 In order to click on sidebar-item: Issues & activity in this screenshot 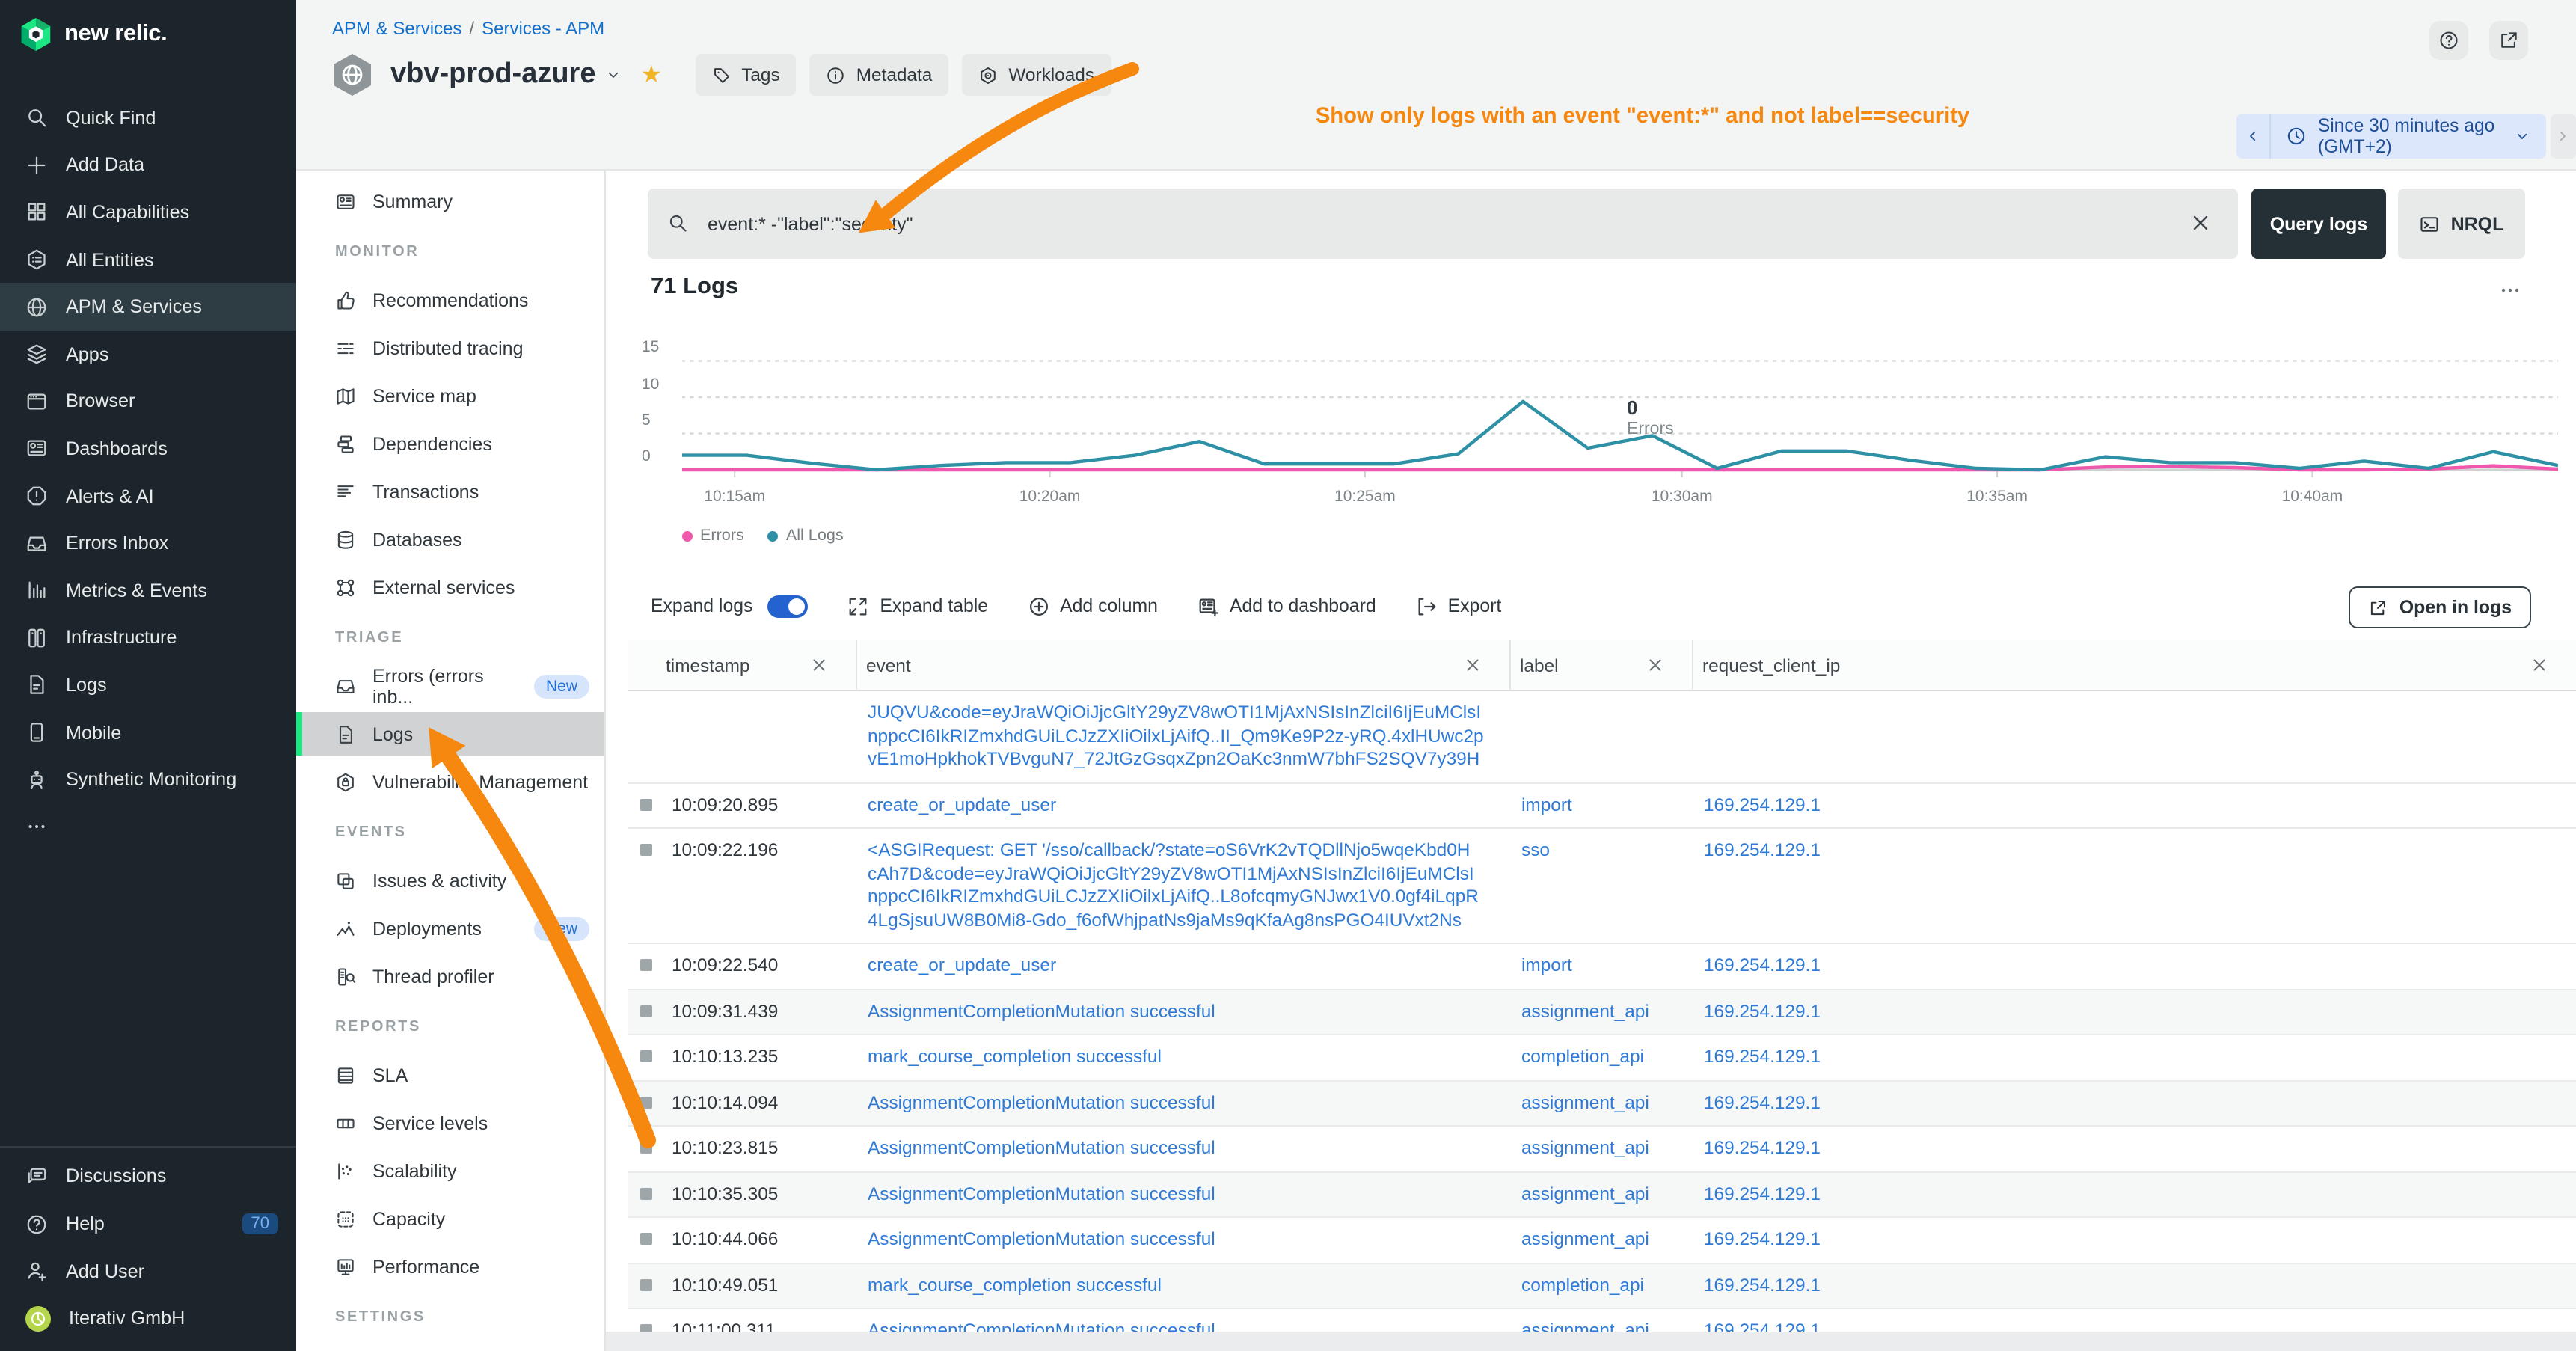, I will do `click(450, 880)`.